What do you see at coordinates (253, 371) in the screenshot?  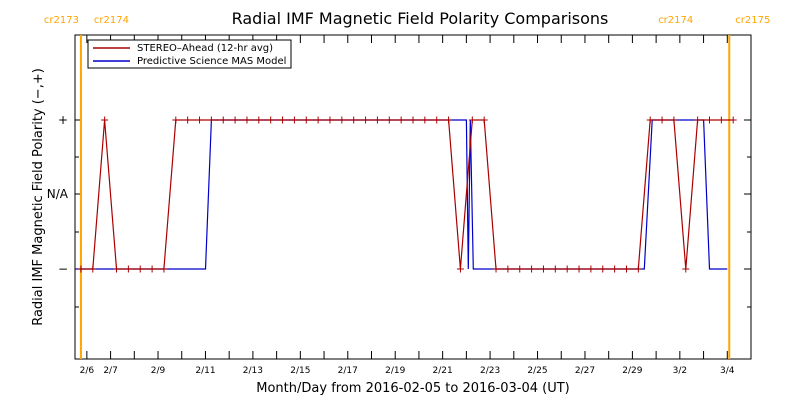 I see `x-tick-label: 2/13` at bounding box center [253, 371].